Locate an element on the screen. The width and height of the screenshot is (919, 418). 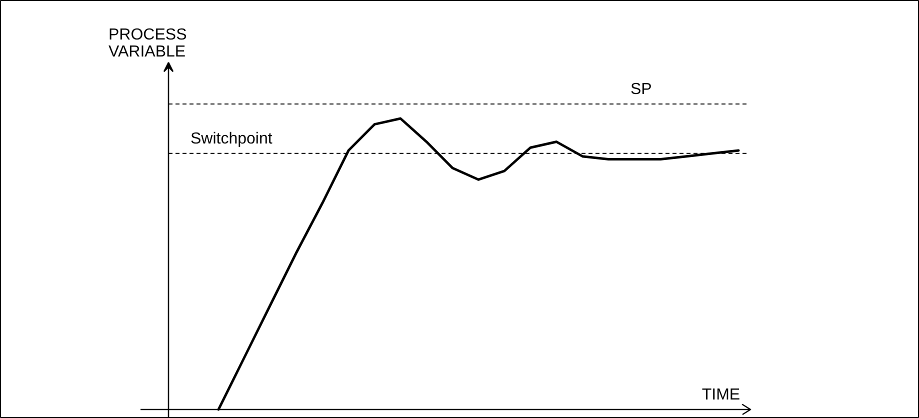
ref-line-label: SP is located at coordinates (641, 89).